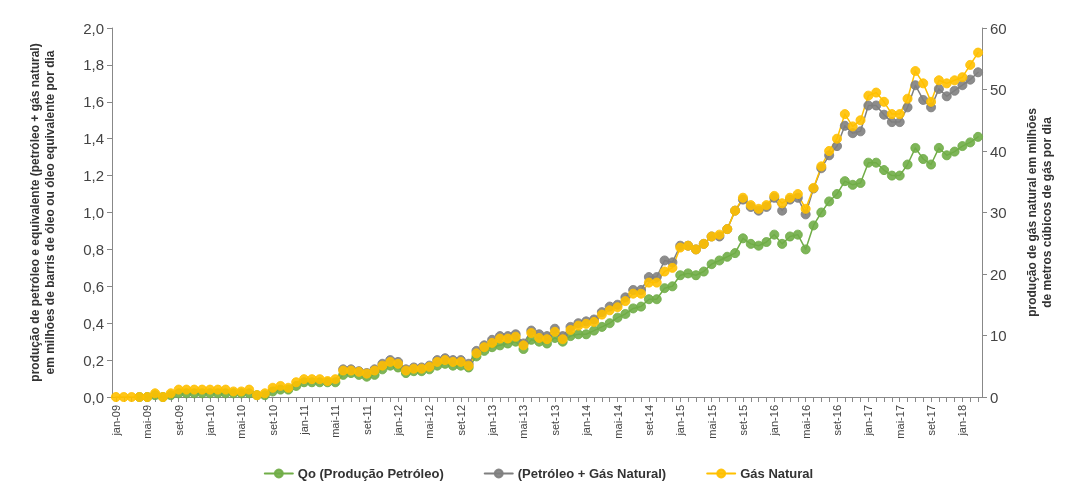  What do you see at coordinates (742, 420) in the screenshot?
I see `x-tick-label: set-15` at bounding box center [742, 420].